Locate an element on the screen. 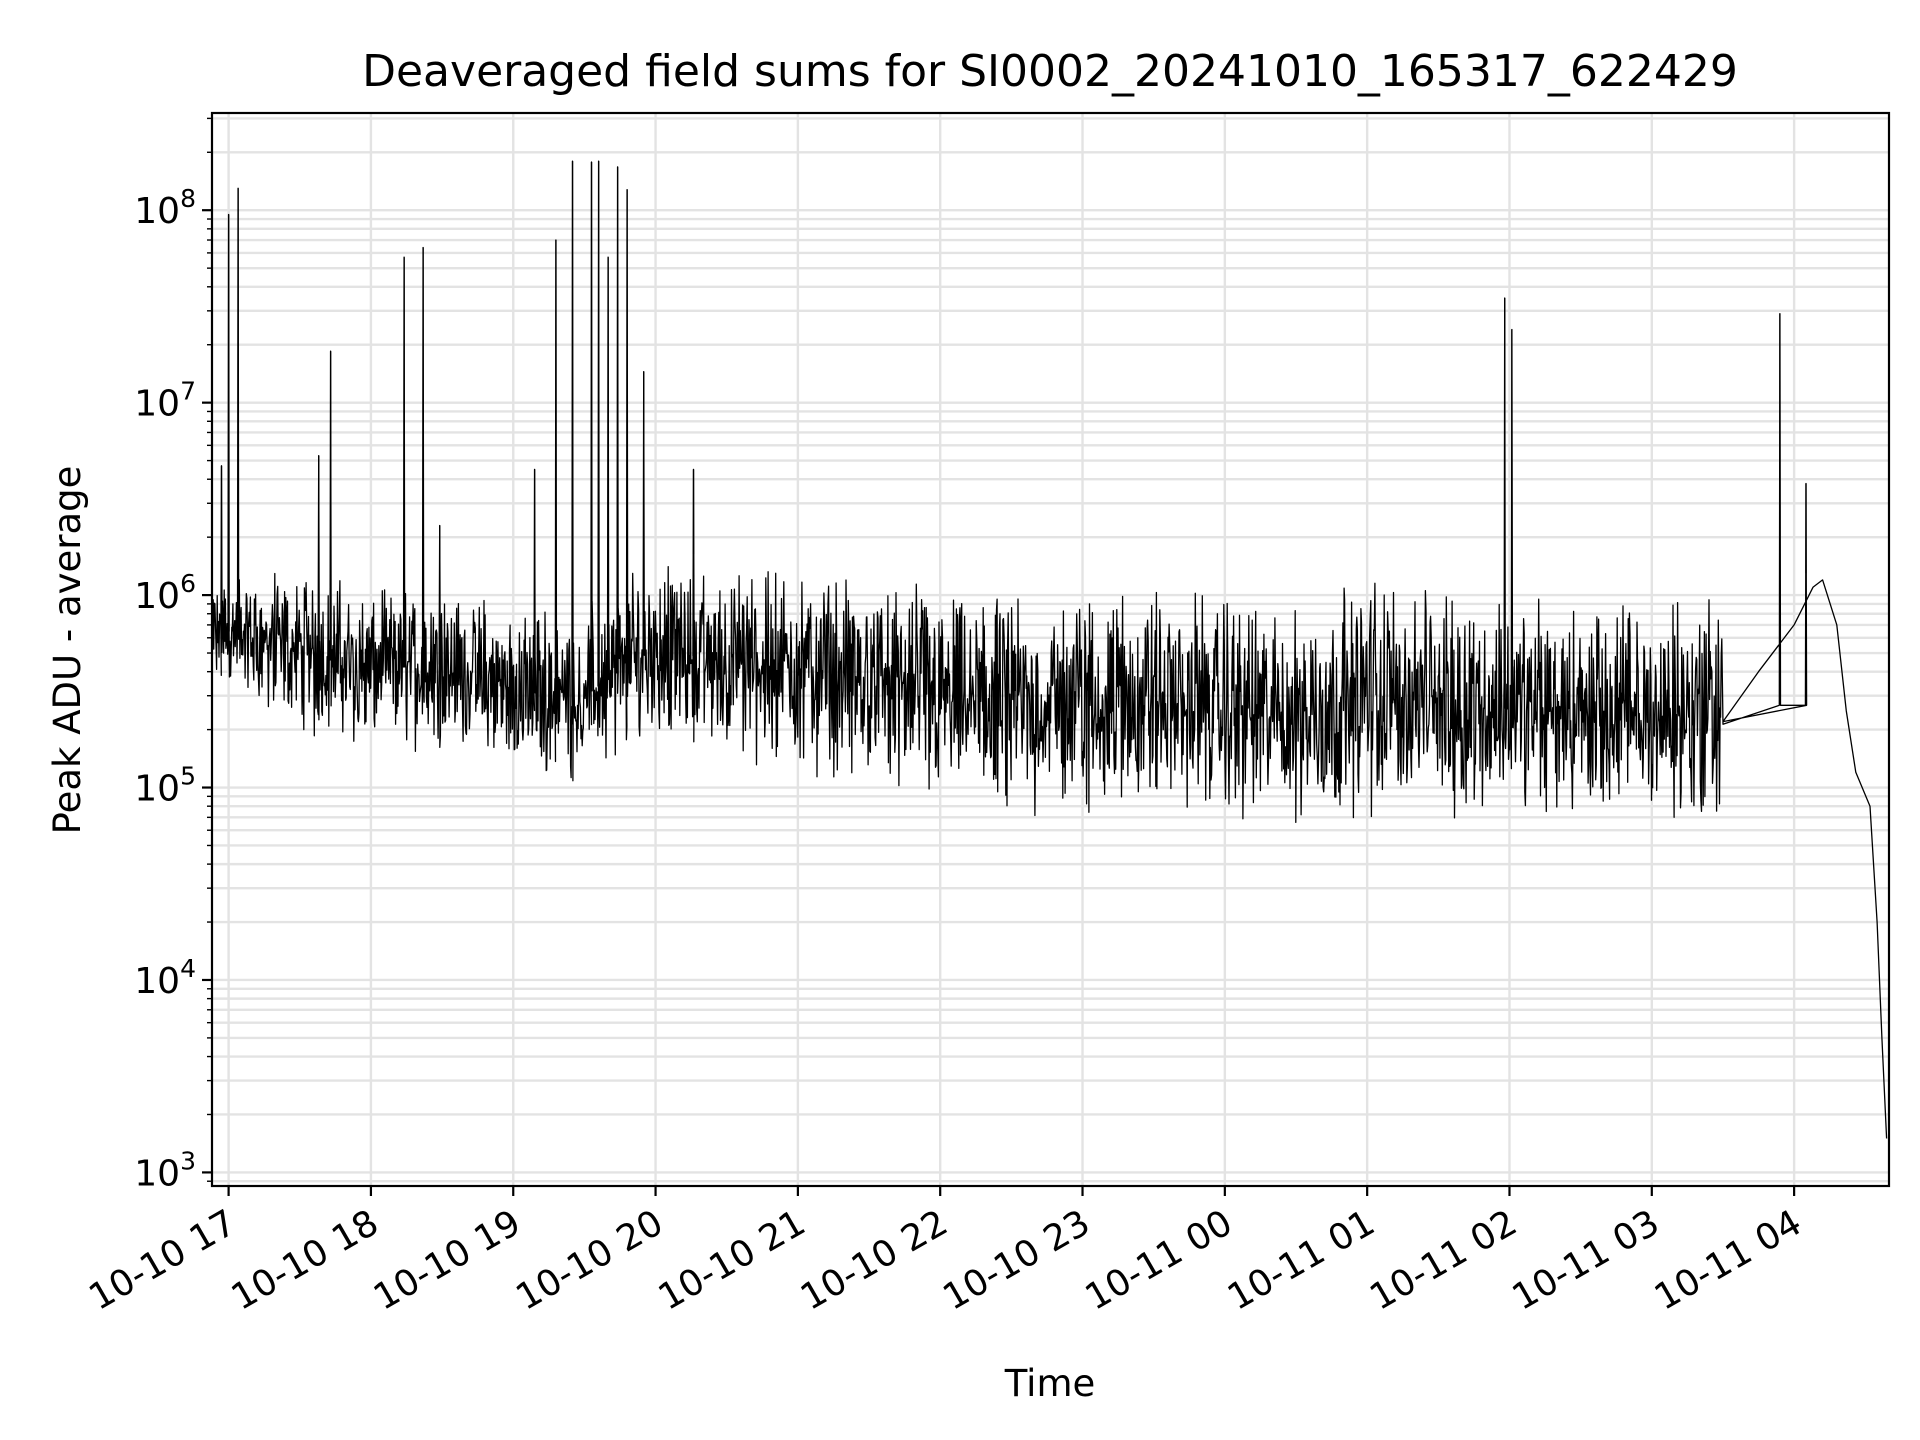 The width and height of the screenshot is (1920, 1440). y-tick-exponent: 4 is located at coordinates (188, 968).